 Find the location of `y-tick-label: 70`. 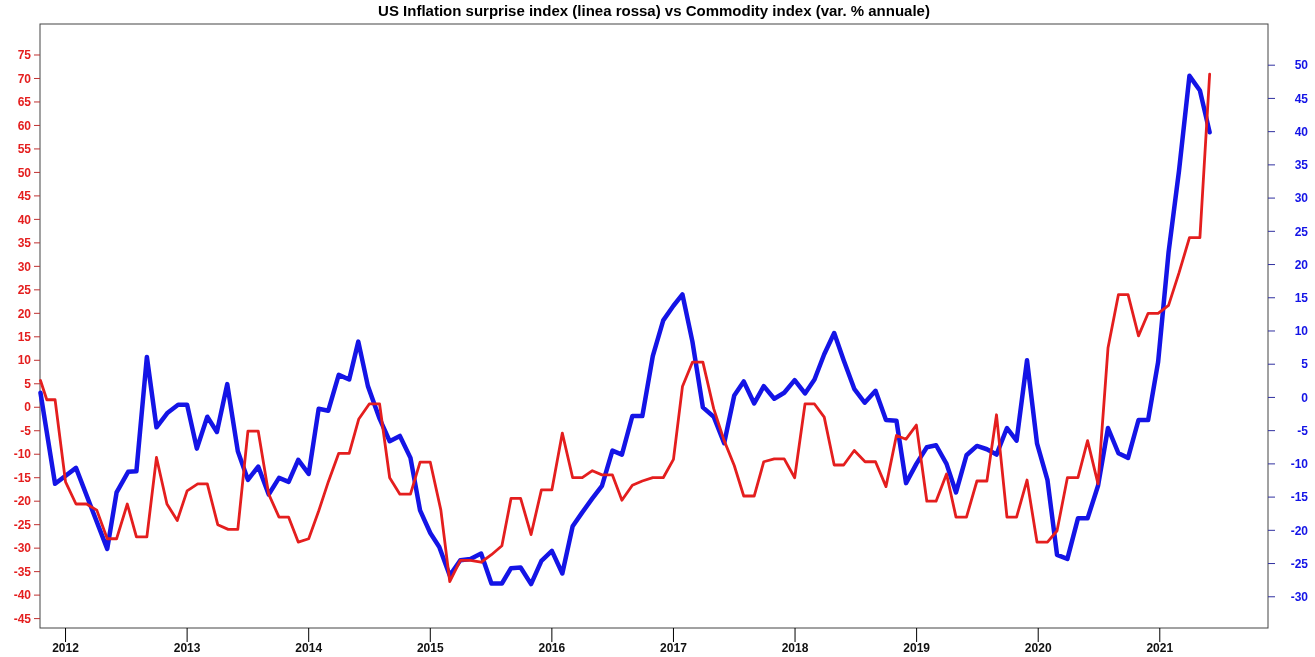

y-tick-label: 70 is located at coordinates (24, 78).